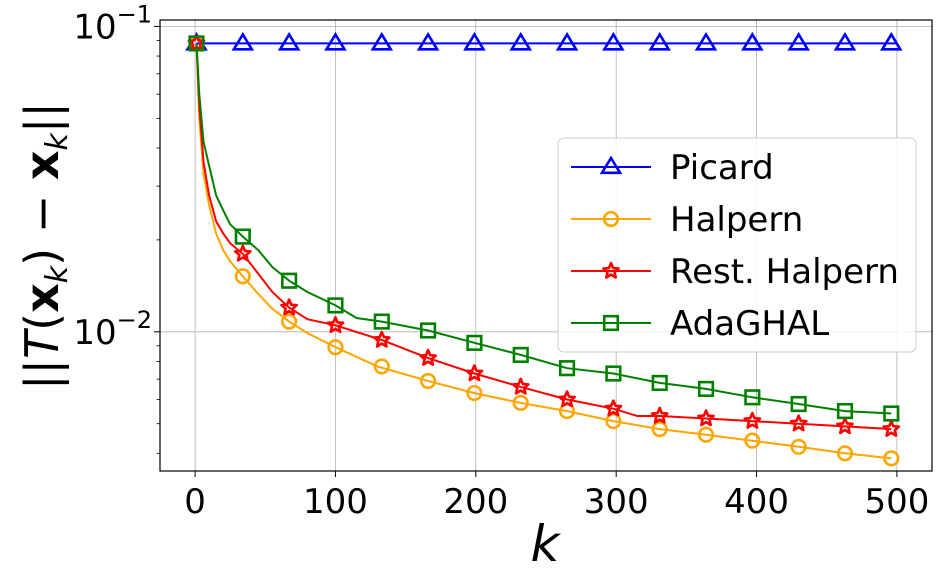  I want to click on y-label-operator: T, so click(42, 343).